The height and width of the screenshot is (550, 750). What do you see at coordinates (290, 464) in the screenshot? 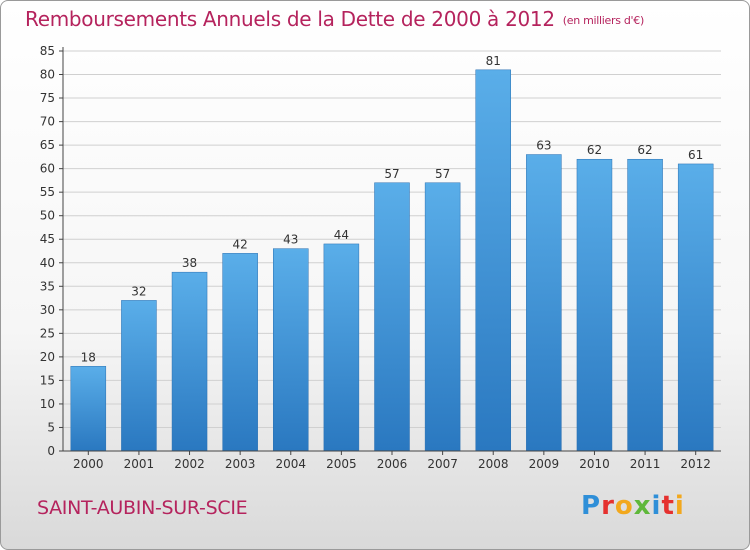
I see `x-tick-label: 2004` at bounding box center [290, 464].